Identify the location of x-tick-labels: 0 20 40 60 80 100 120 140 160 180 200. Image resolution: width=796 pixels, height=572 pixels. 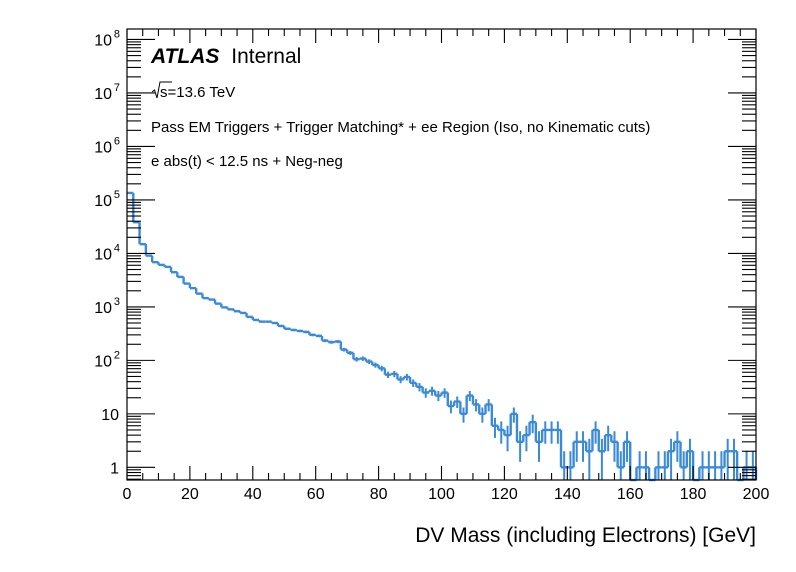
(446, 494).